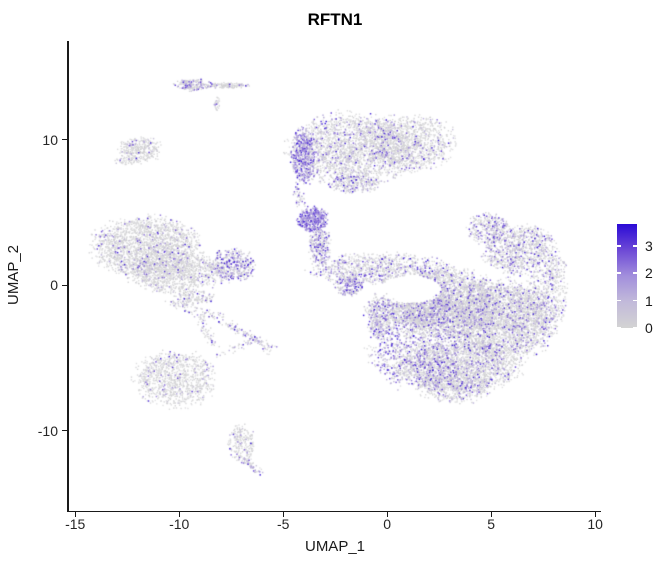 This screenshot has height=576, width=672. I want to click on colorbar-label: 2, so click(649, 273).